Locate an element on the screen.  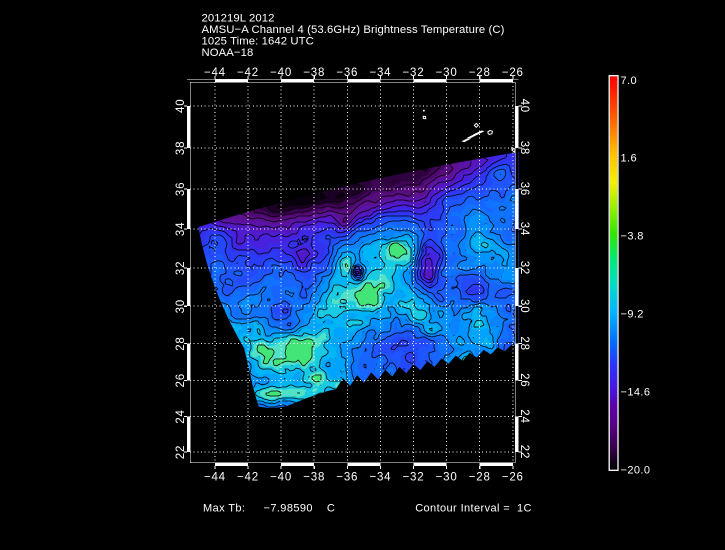
svg-text: 15 is located at coordinates (302, 241).